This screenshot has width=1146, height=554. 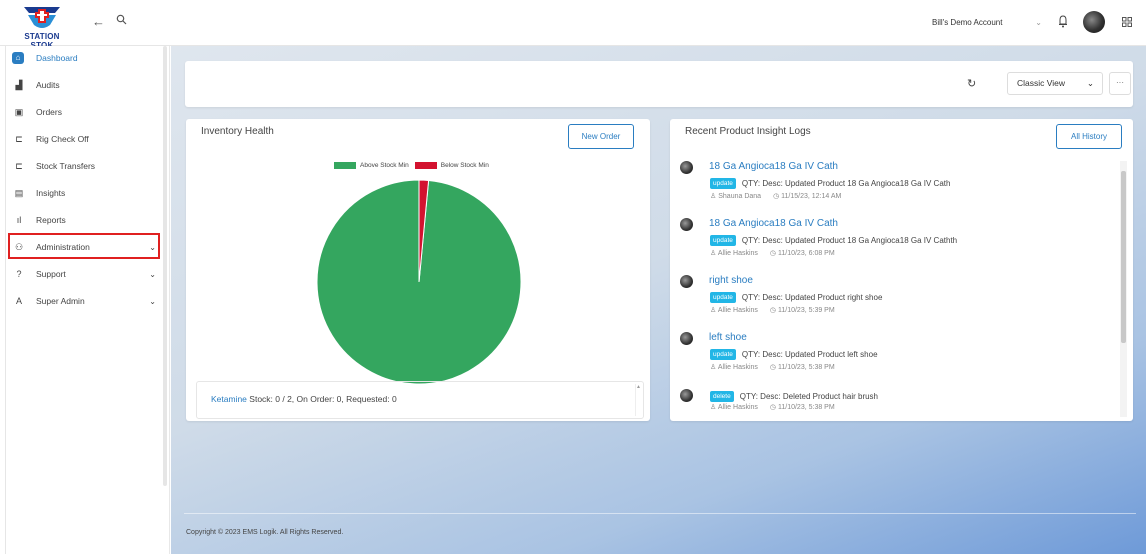 What do you see at coordinates (42, 27) in the screenshot?
I see `station-stok-logo: STATION STOK` at bounding box center [42, 27].